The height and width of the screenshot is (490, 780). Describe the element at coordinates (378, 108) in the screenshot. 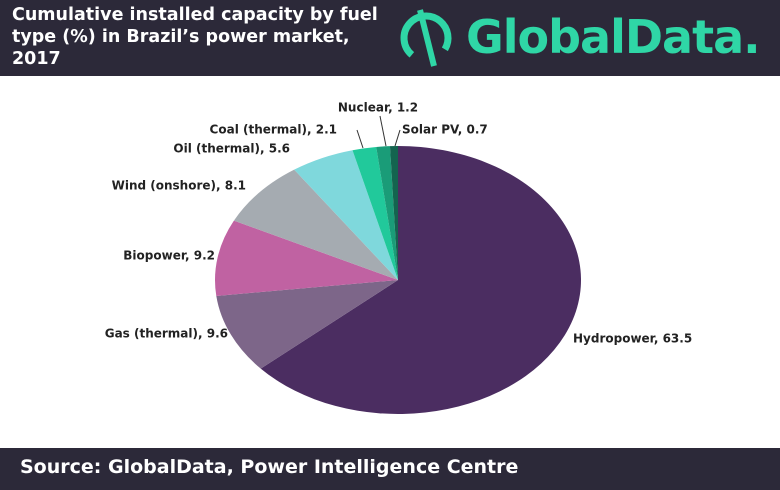

I see `data-label: Nuclear, 1.2` at that location.